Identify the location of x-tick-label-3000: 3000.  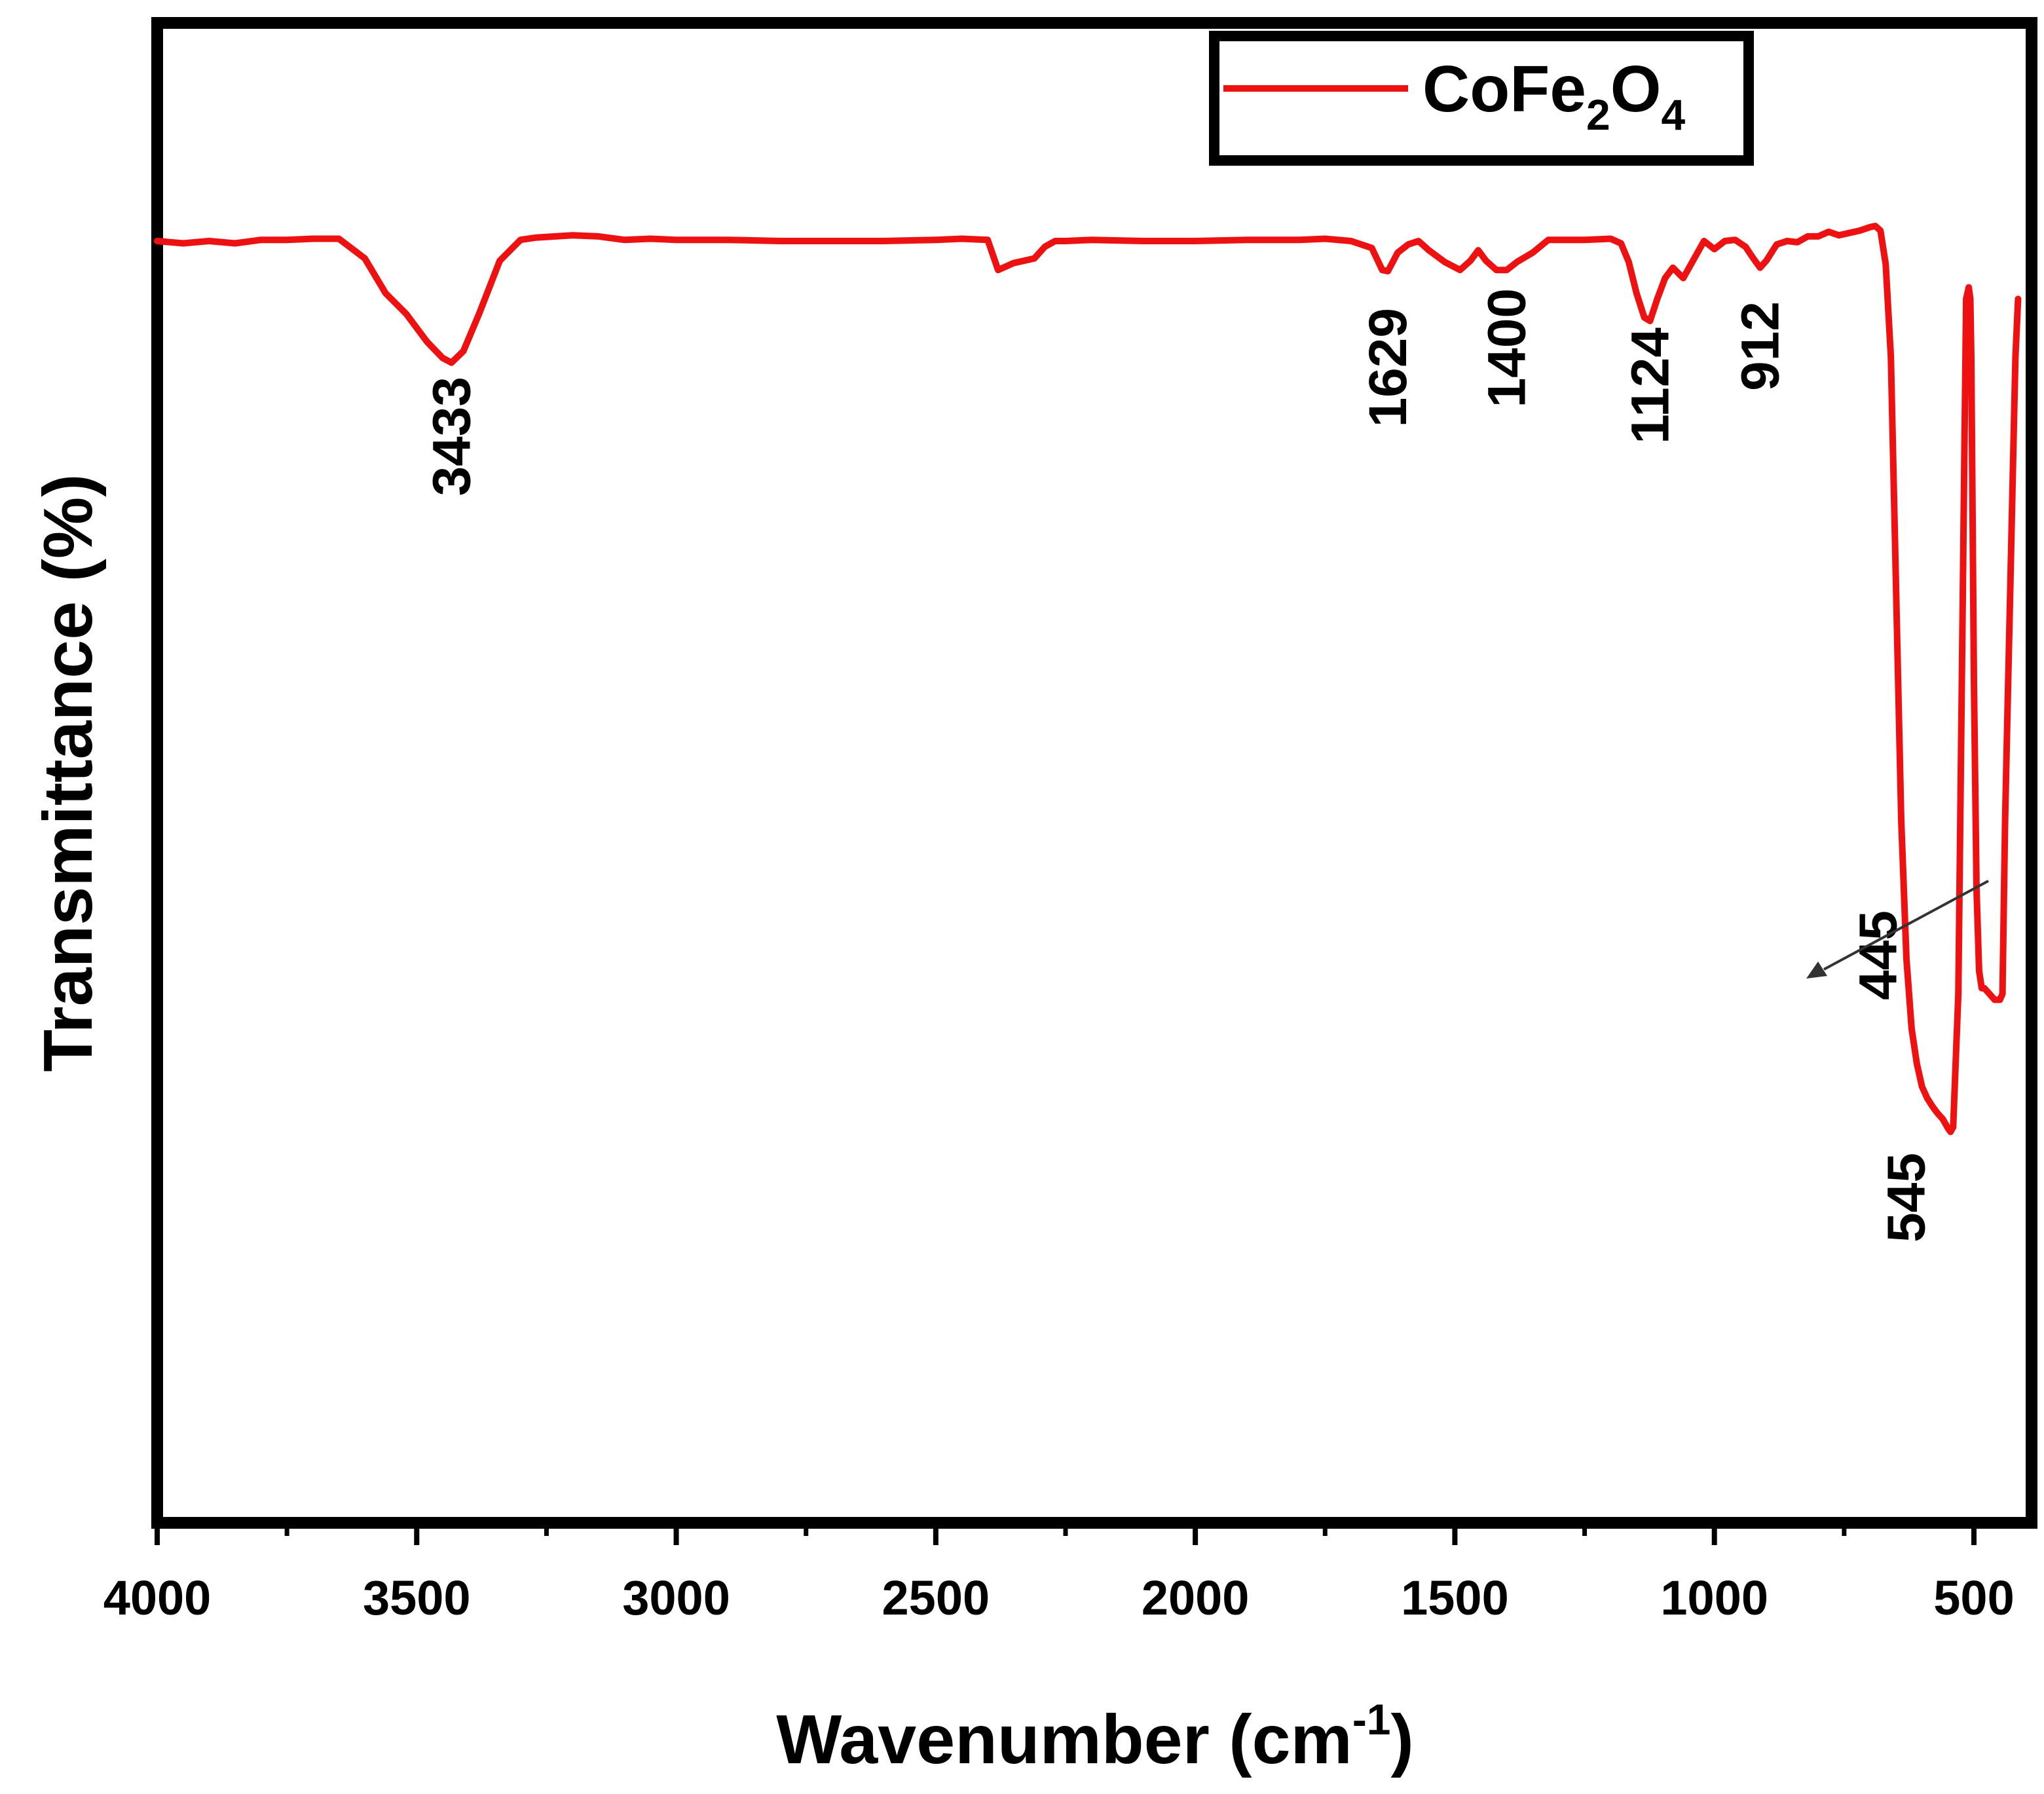
(676, 1598).